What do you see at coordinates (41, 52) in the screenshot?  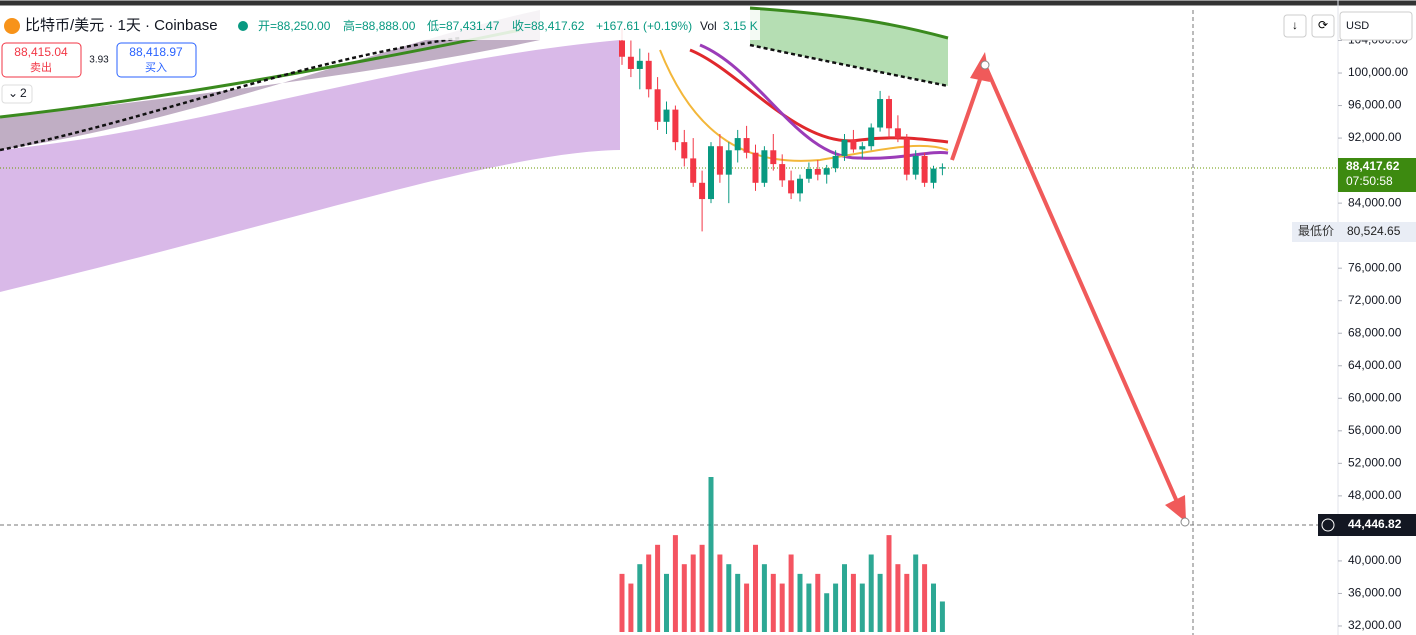 I see `sell-price: 88,415.04` at bounding box center [41, 52].